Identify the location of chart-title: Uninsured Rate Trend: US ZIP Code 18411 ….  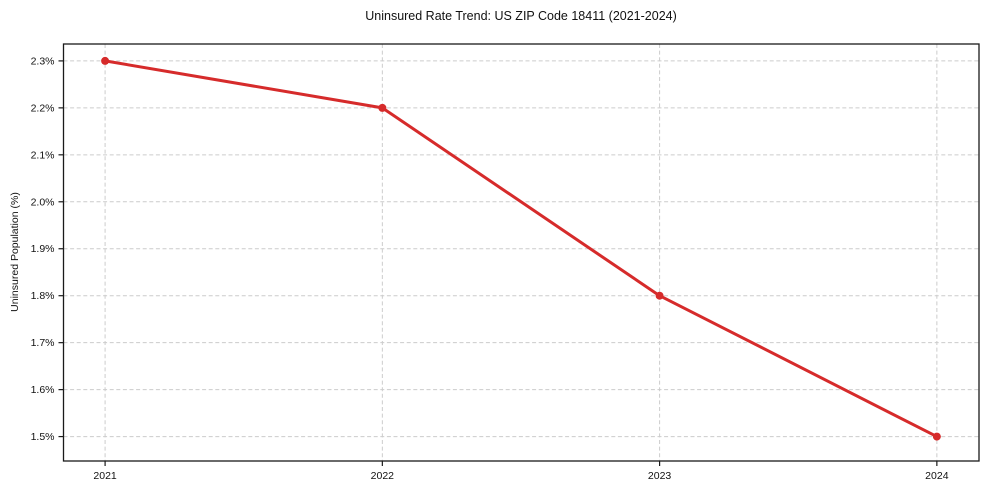
(521, 16).